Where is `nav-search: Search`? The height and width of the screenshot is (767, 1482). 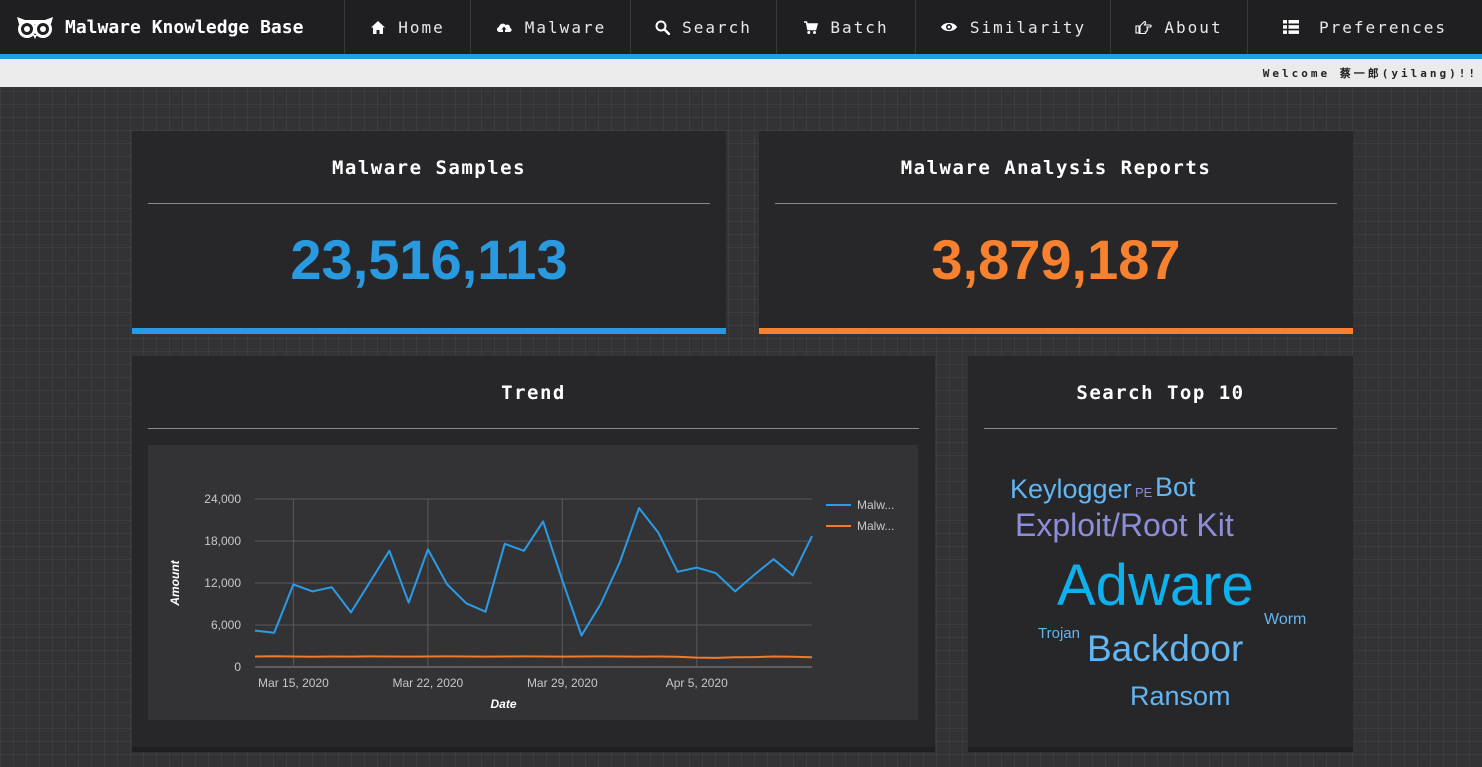
nav-search: Search is located at coordinates (704, 27).